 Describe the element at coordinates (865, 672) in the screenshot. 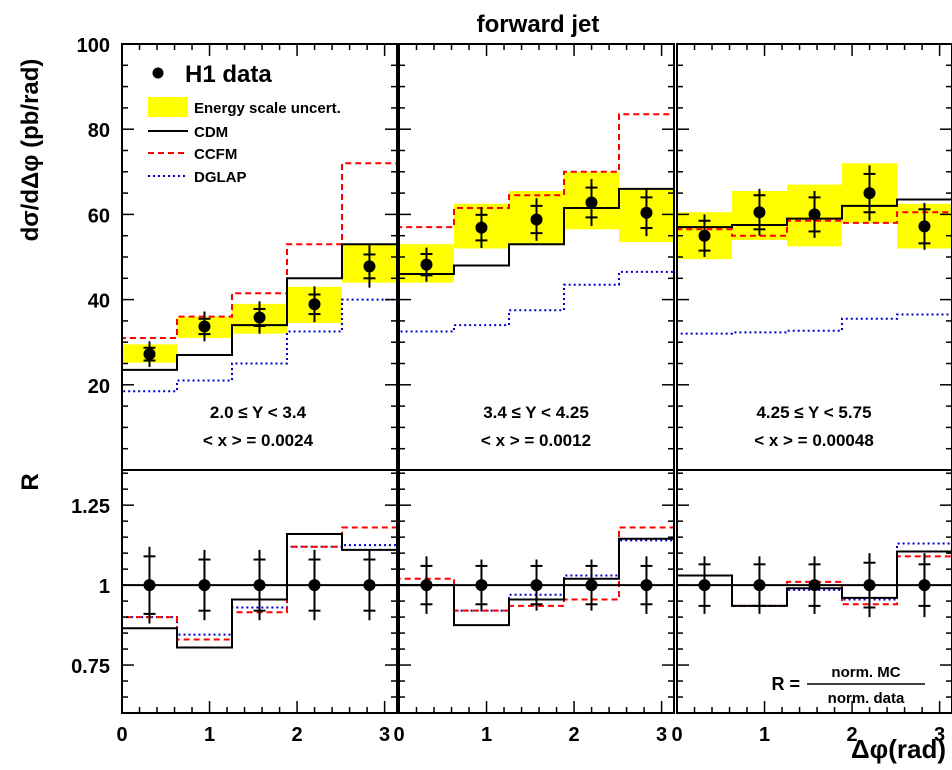

I see `ratio-formula-numerator: norm. MC` at that location.